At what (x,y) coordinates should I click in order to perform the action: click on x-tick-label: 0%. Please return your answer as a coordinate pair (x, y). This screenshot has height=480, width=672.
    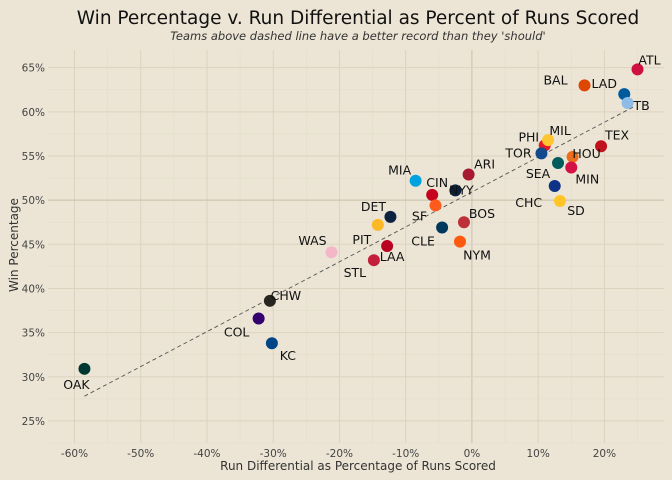
    Looking at the image, I should click on (472, 454).